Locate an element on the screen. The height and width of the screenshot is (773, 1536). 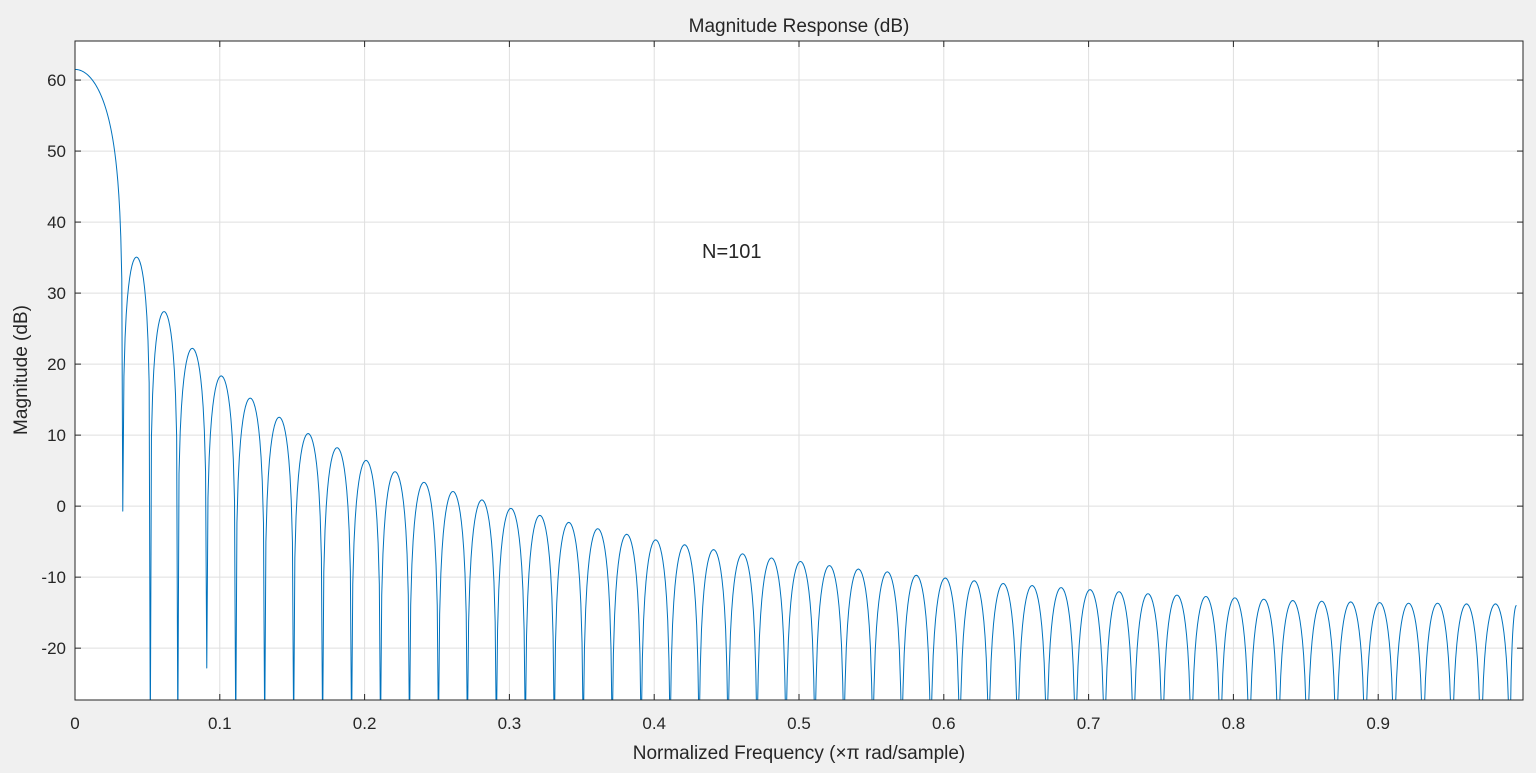
x-tick-label: 0.7 is located at coordinates (1089, 723).